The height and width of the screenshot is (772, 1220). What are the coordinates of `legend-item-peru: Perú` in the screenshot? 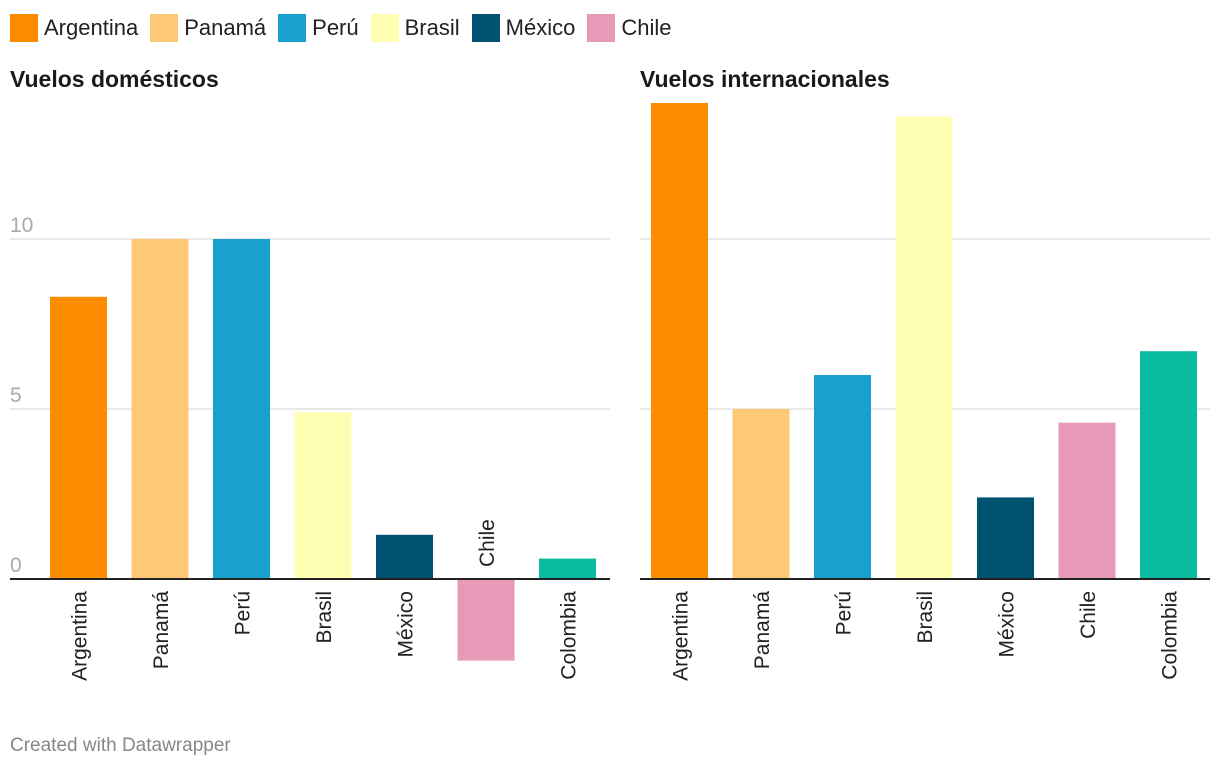 It's located at (318, 28).